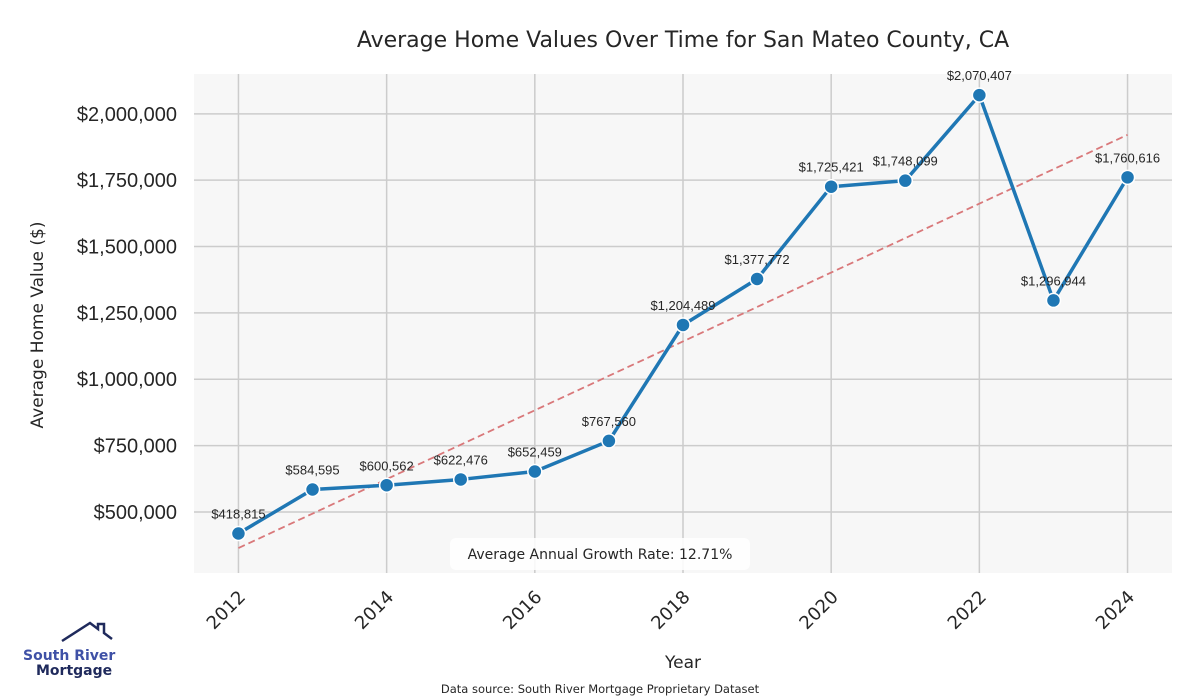 The image size is (1200, 700). What do you see at coordinates (127, 380) in the screenshot?
I see `y-tick-label: $1,000,000` at bounding box center [127, 380].